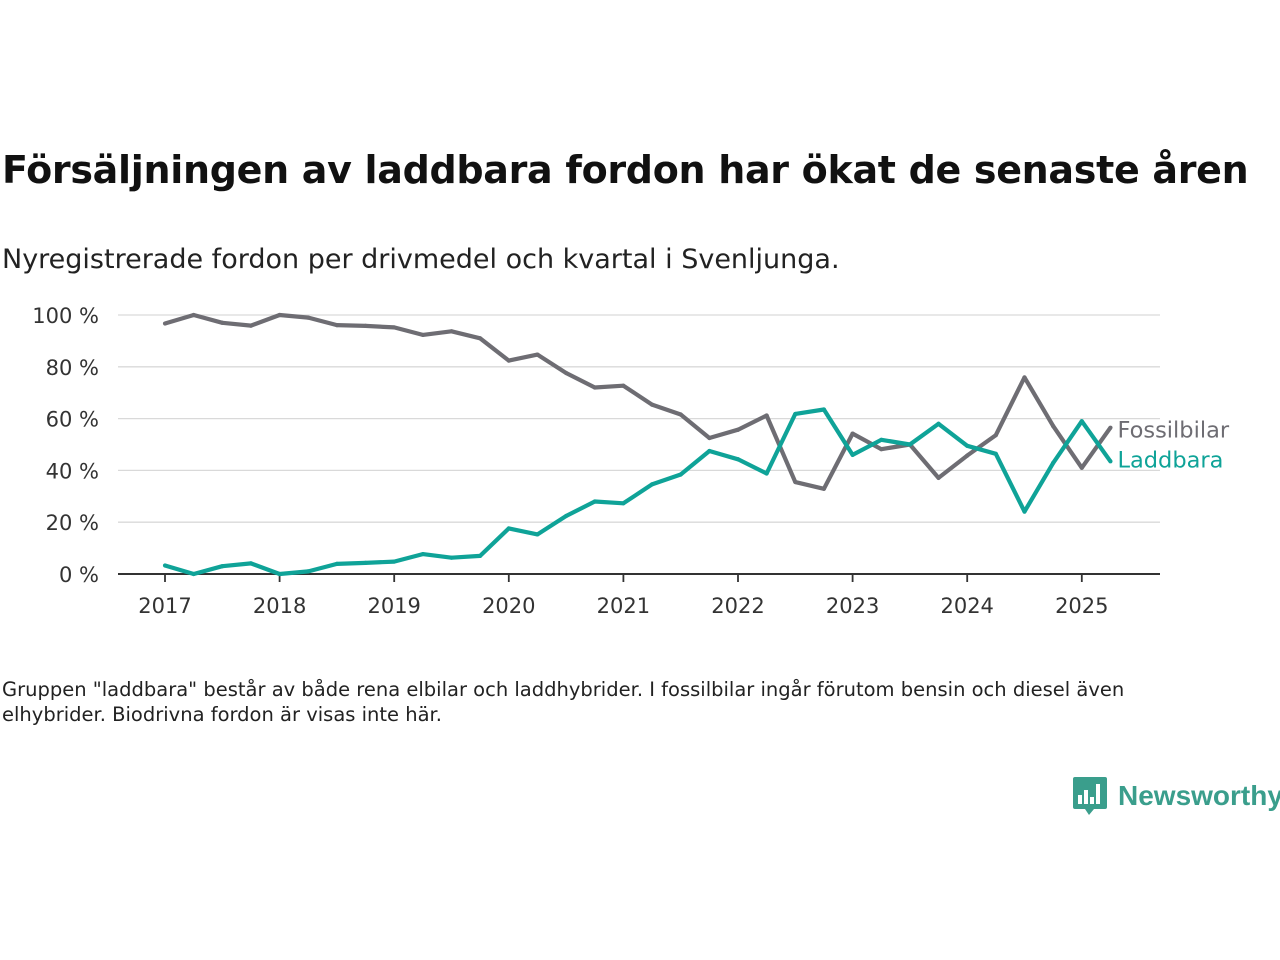  Describe the element at coordinates (72, 523) in the screenshot. I see `y-tick-label: 20 %` at that location.